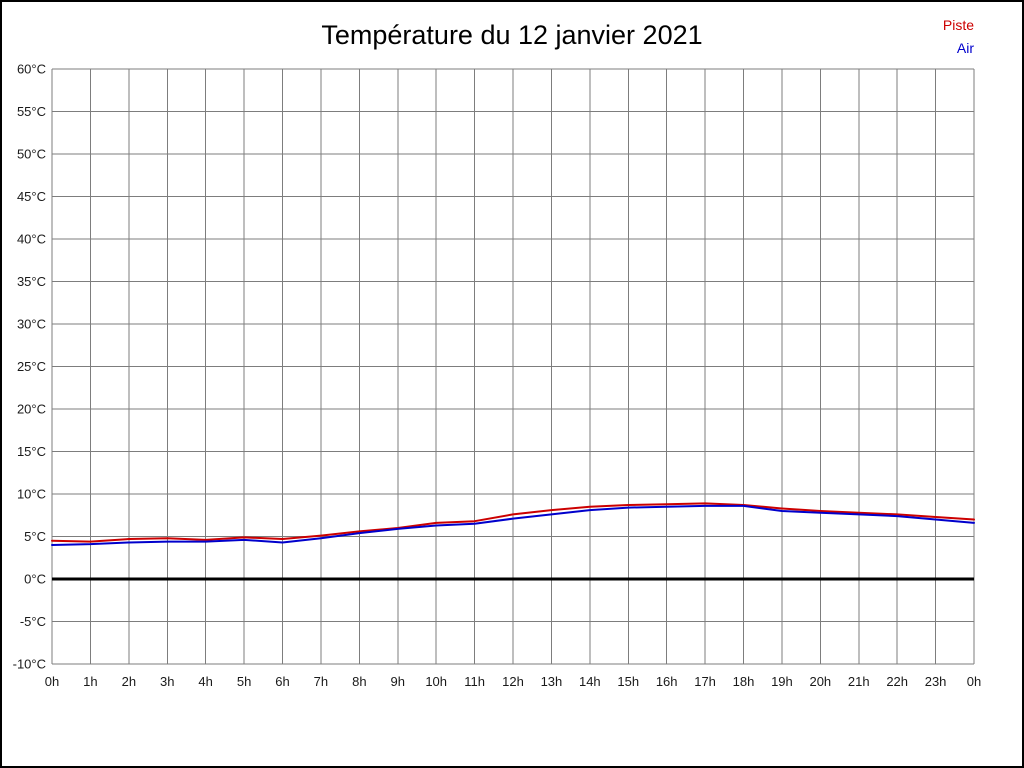  I want to click on x-tick-label: 16h, so click(667, 681).